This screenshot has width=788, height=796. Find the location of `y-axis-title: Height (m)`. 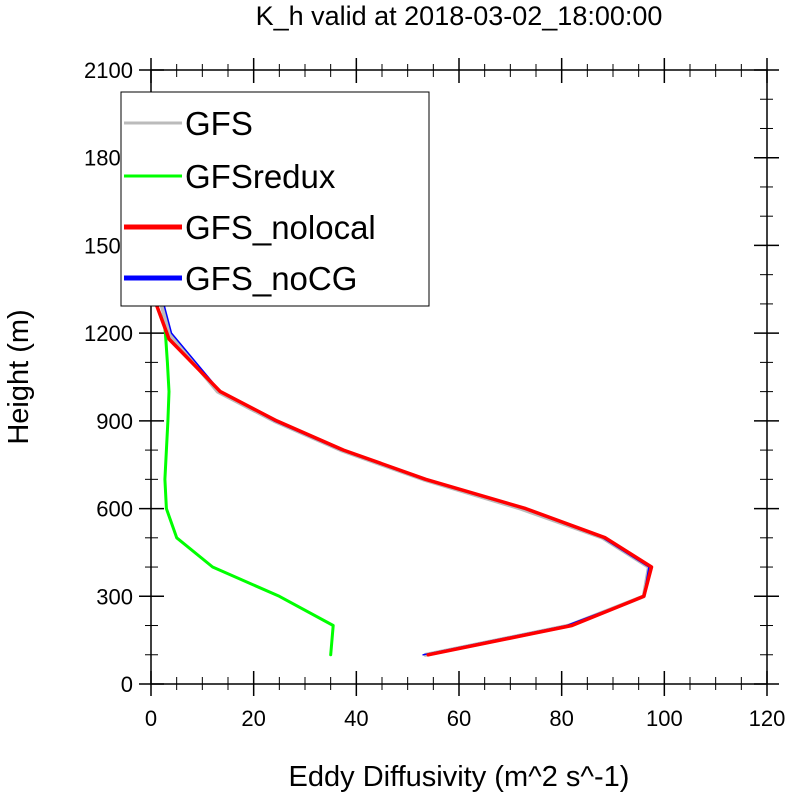

y-axis-title: Height (m) is located at coordinates (19, 376).